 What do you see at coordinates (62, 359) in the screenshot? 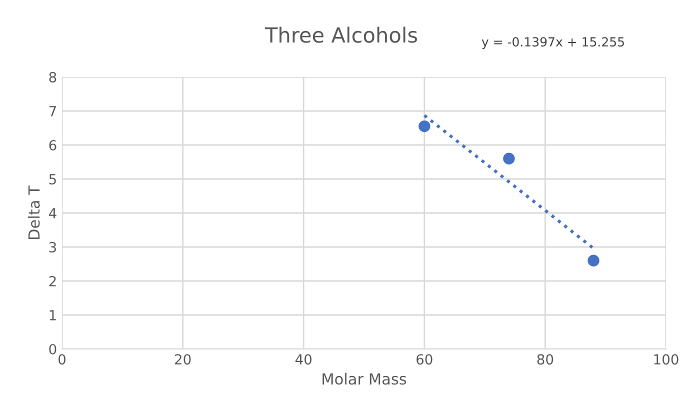
I see `x-tick-label: 0` at bounding box center [62, 359].